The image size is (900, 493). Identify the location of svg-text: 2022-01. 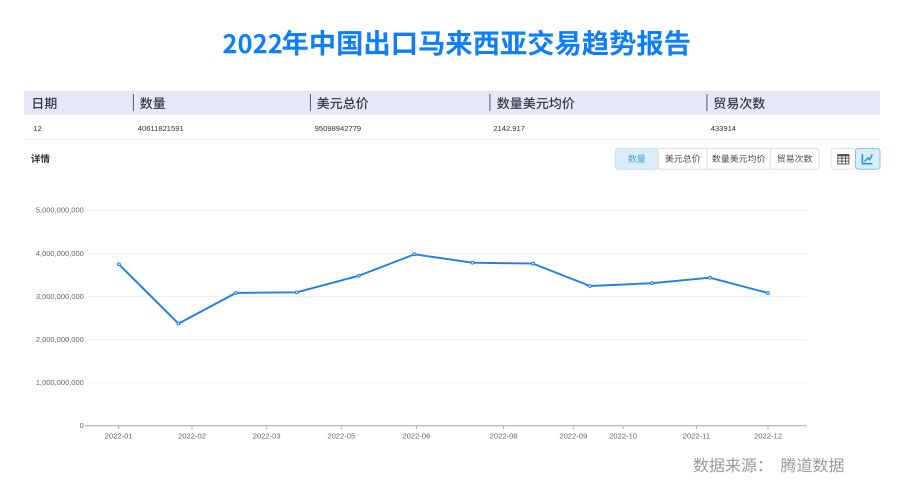
(119, 435).